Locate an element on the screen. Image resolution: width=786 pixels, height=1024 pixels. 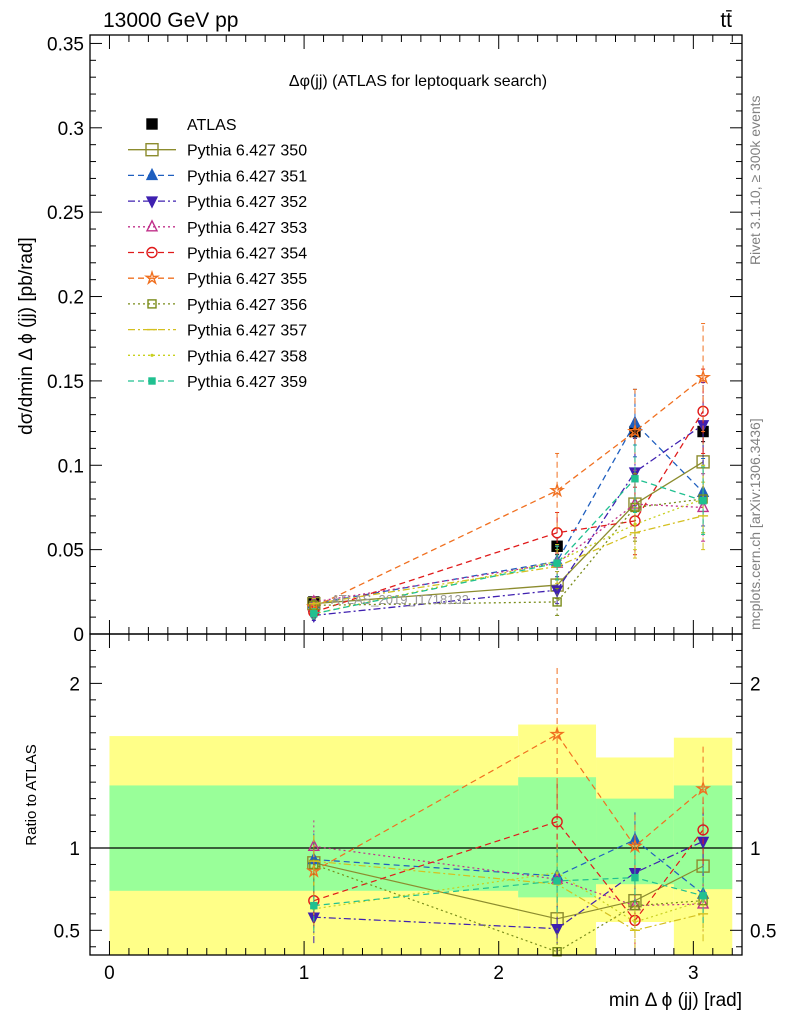
legend-entry: Pythia 6.427 352 is located at coordinates (217, 202).